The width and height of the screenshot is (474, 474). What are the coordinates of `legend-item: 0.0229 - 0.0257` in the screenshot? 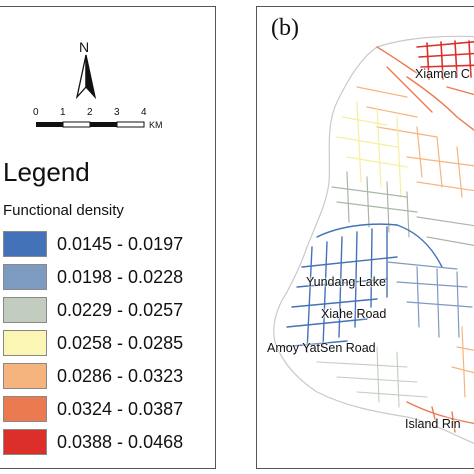 It's located at (108, 310).